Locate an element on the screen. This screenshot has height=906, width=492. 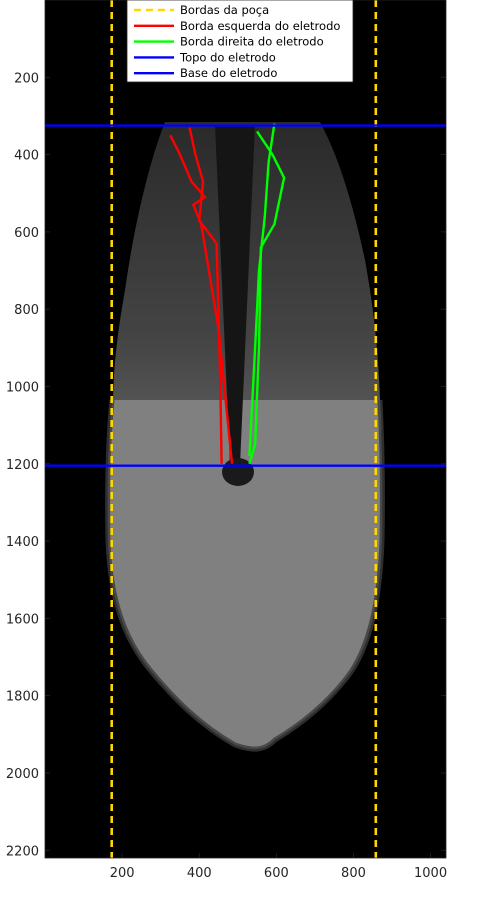
legend-label-topo-do-eletrodo: Topo do eletrodo is located at coordinates (227, 57).